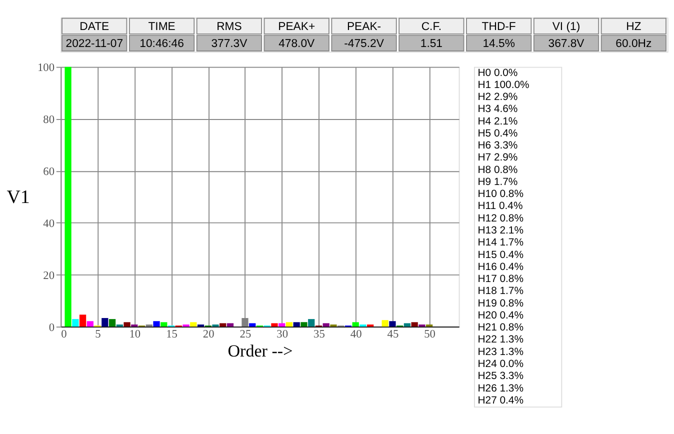  Describe the element at coordinates (498, 110) in the screenshot. I see `text: H3 4.6%` at that location.